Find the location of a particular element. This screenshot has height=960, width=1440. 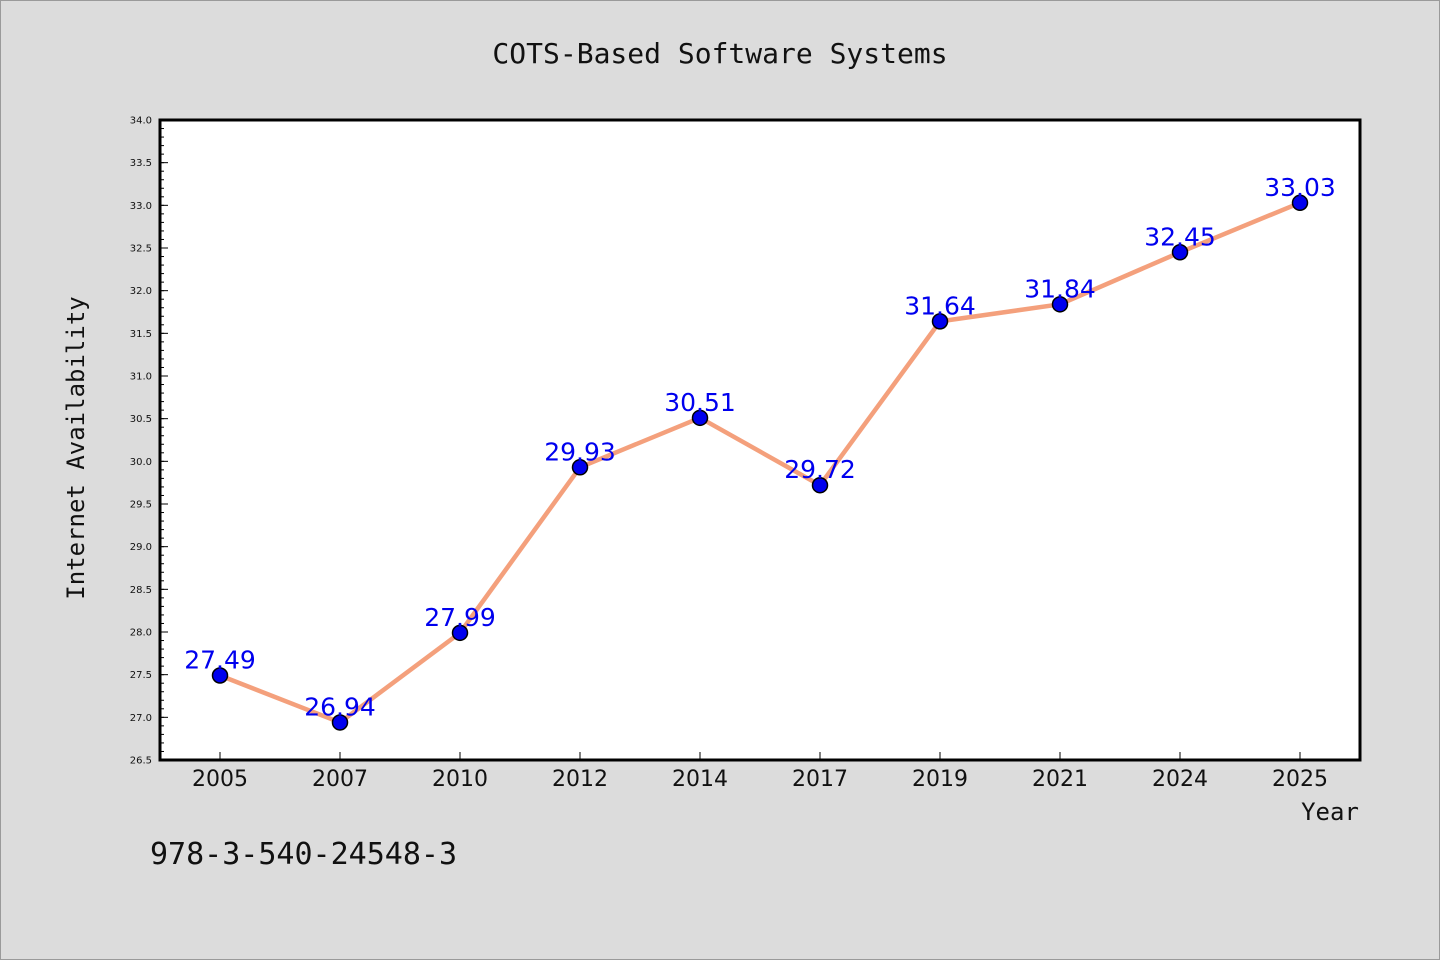

data-label: 30.51 is located at coordinates (700, 402).